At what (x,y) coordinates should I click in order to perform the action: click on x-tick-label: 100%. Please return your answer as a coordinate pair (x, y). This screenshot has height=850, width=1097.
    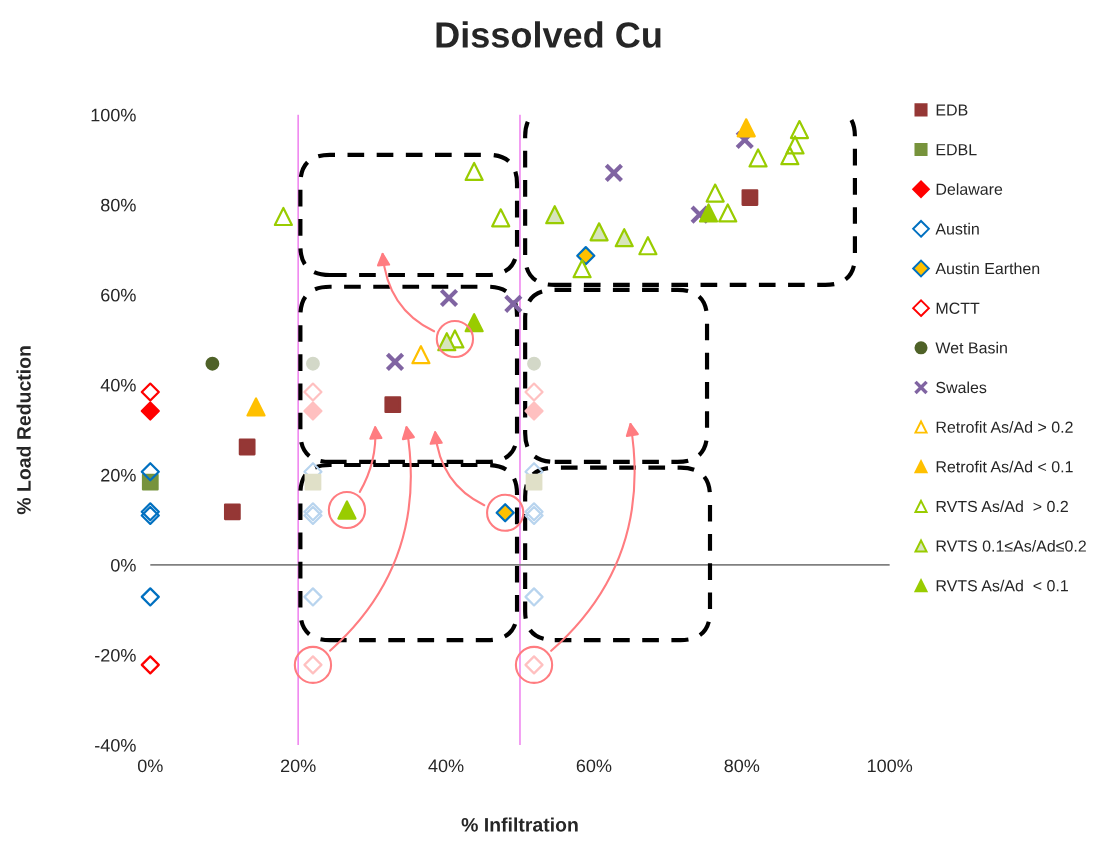
    Looking at the image, I should click on (890, 766).